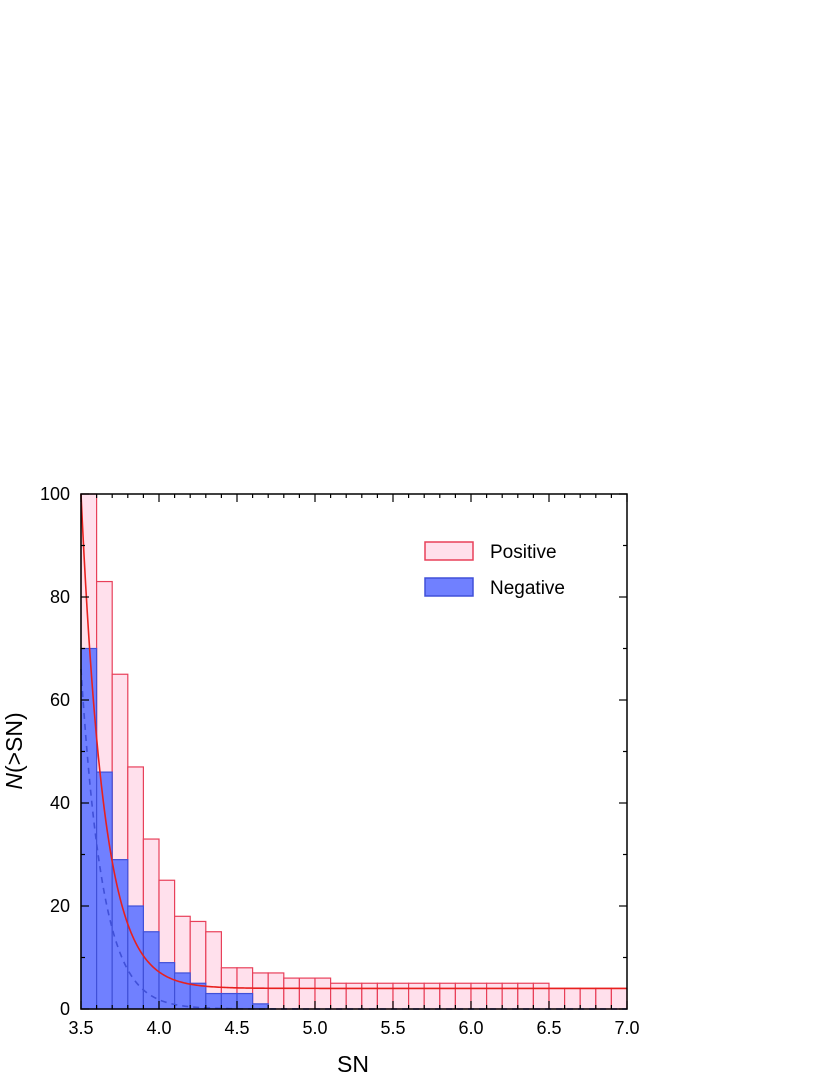 The height and width of the screenshot is (1075, 830). What do you see at coordinates (548, 1028) in the screenshot?
I see `x-tick-label: 6.5` at bounding box center [548, 1028].